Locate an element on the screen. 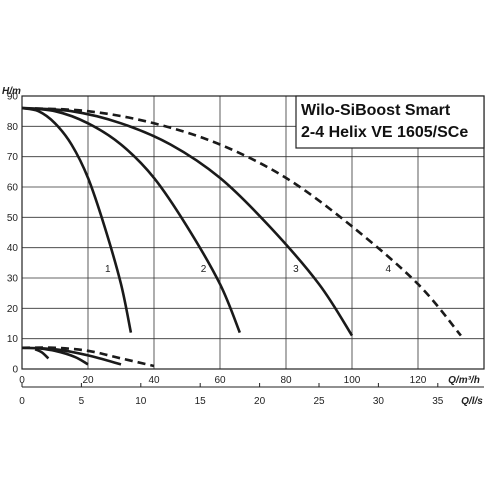 The image size is (500, 500). curve-label-2: 2 is located at coordinates (204, 269).